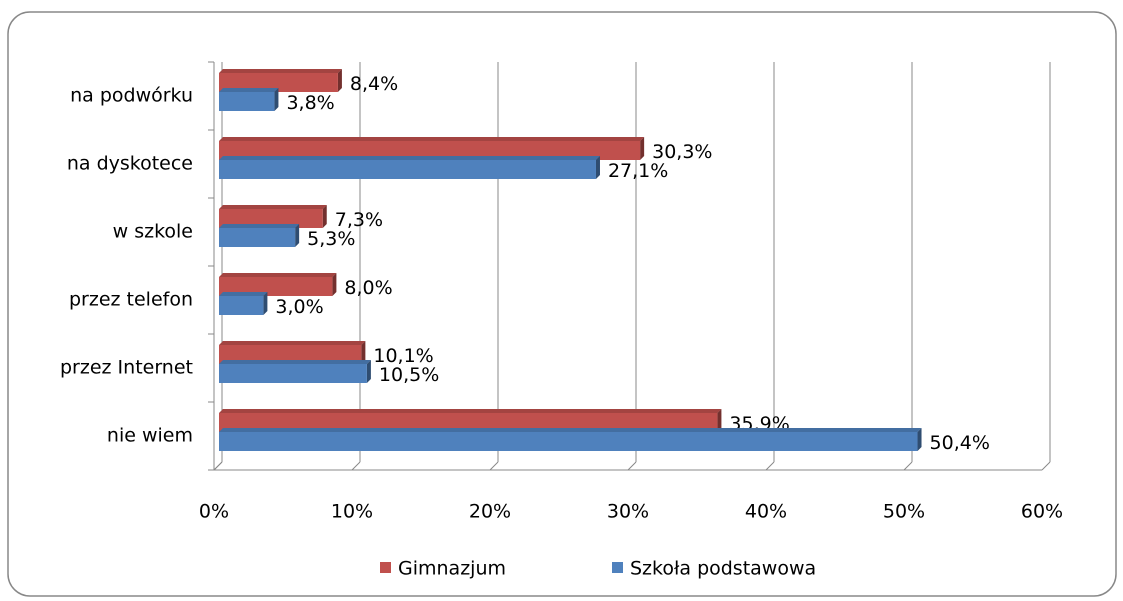 Image resolution: width=1123 pixels, height=601 pixels. What do you see at coordinates (766, 512) in the screenshot?
I see `x-tick-label: 40%` at bounding box center [766, 512].